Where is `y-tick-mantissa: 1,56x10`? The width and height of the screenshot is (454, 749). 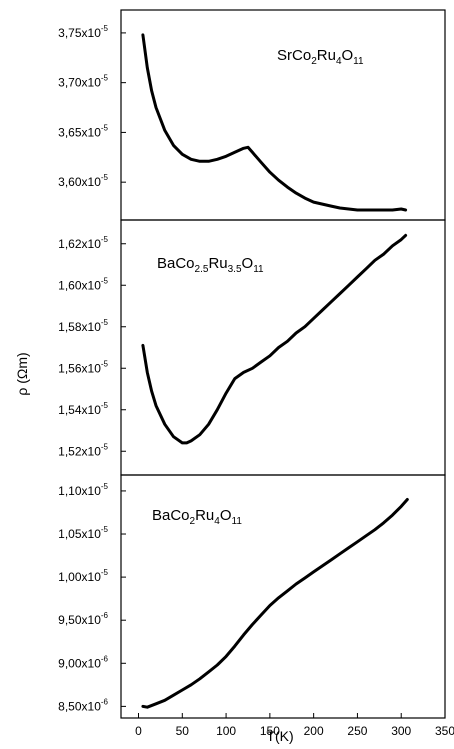
y-tick-mantissa: 1,56x10 is located at coordinates (79, 368).